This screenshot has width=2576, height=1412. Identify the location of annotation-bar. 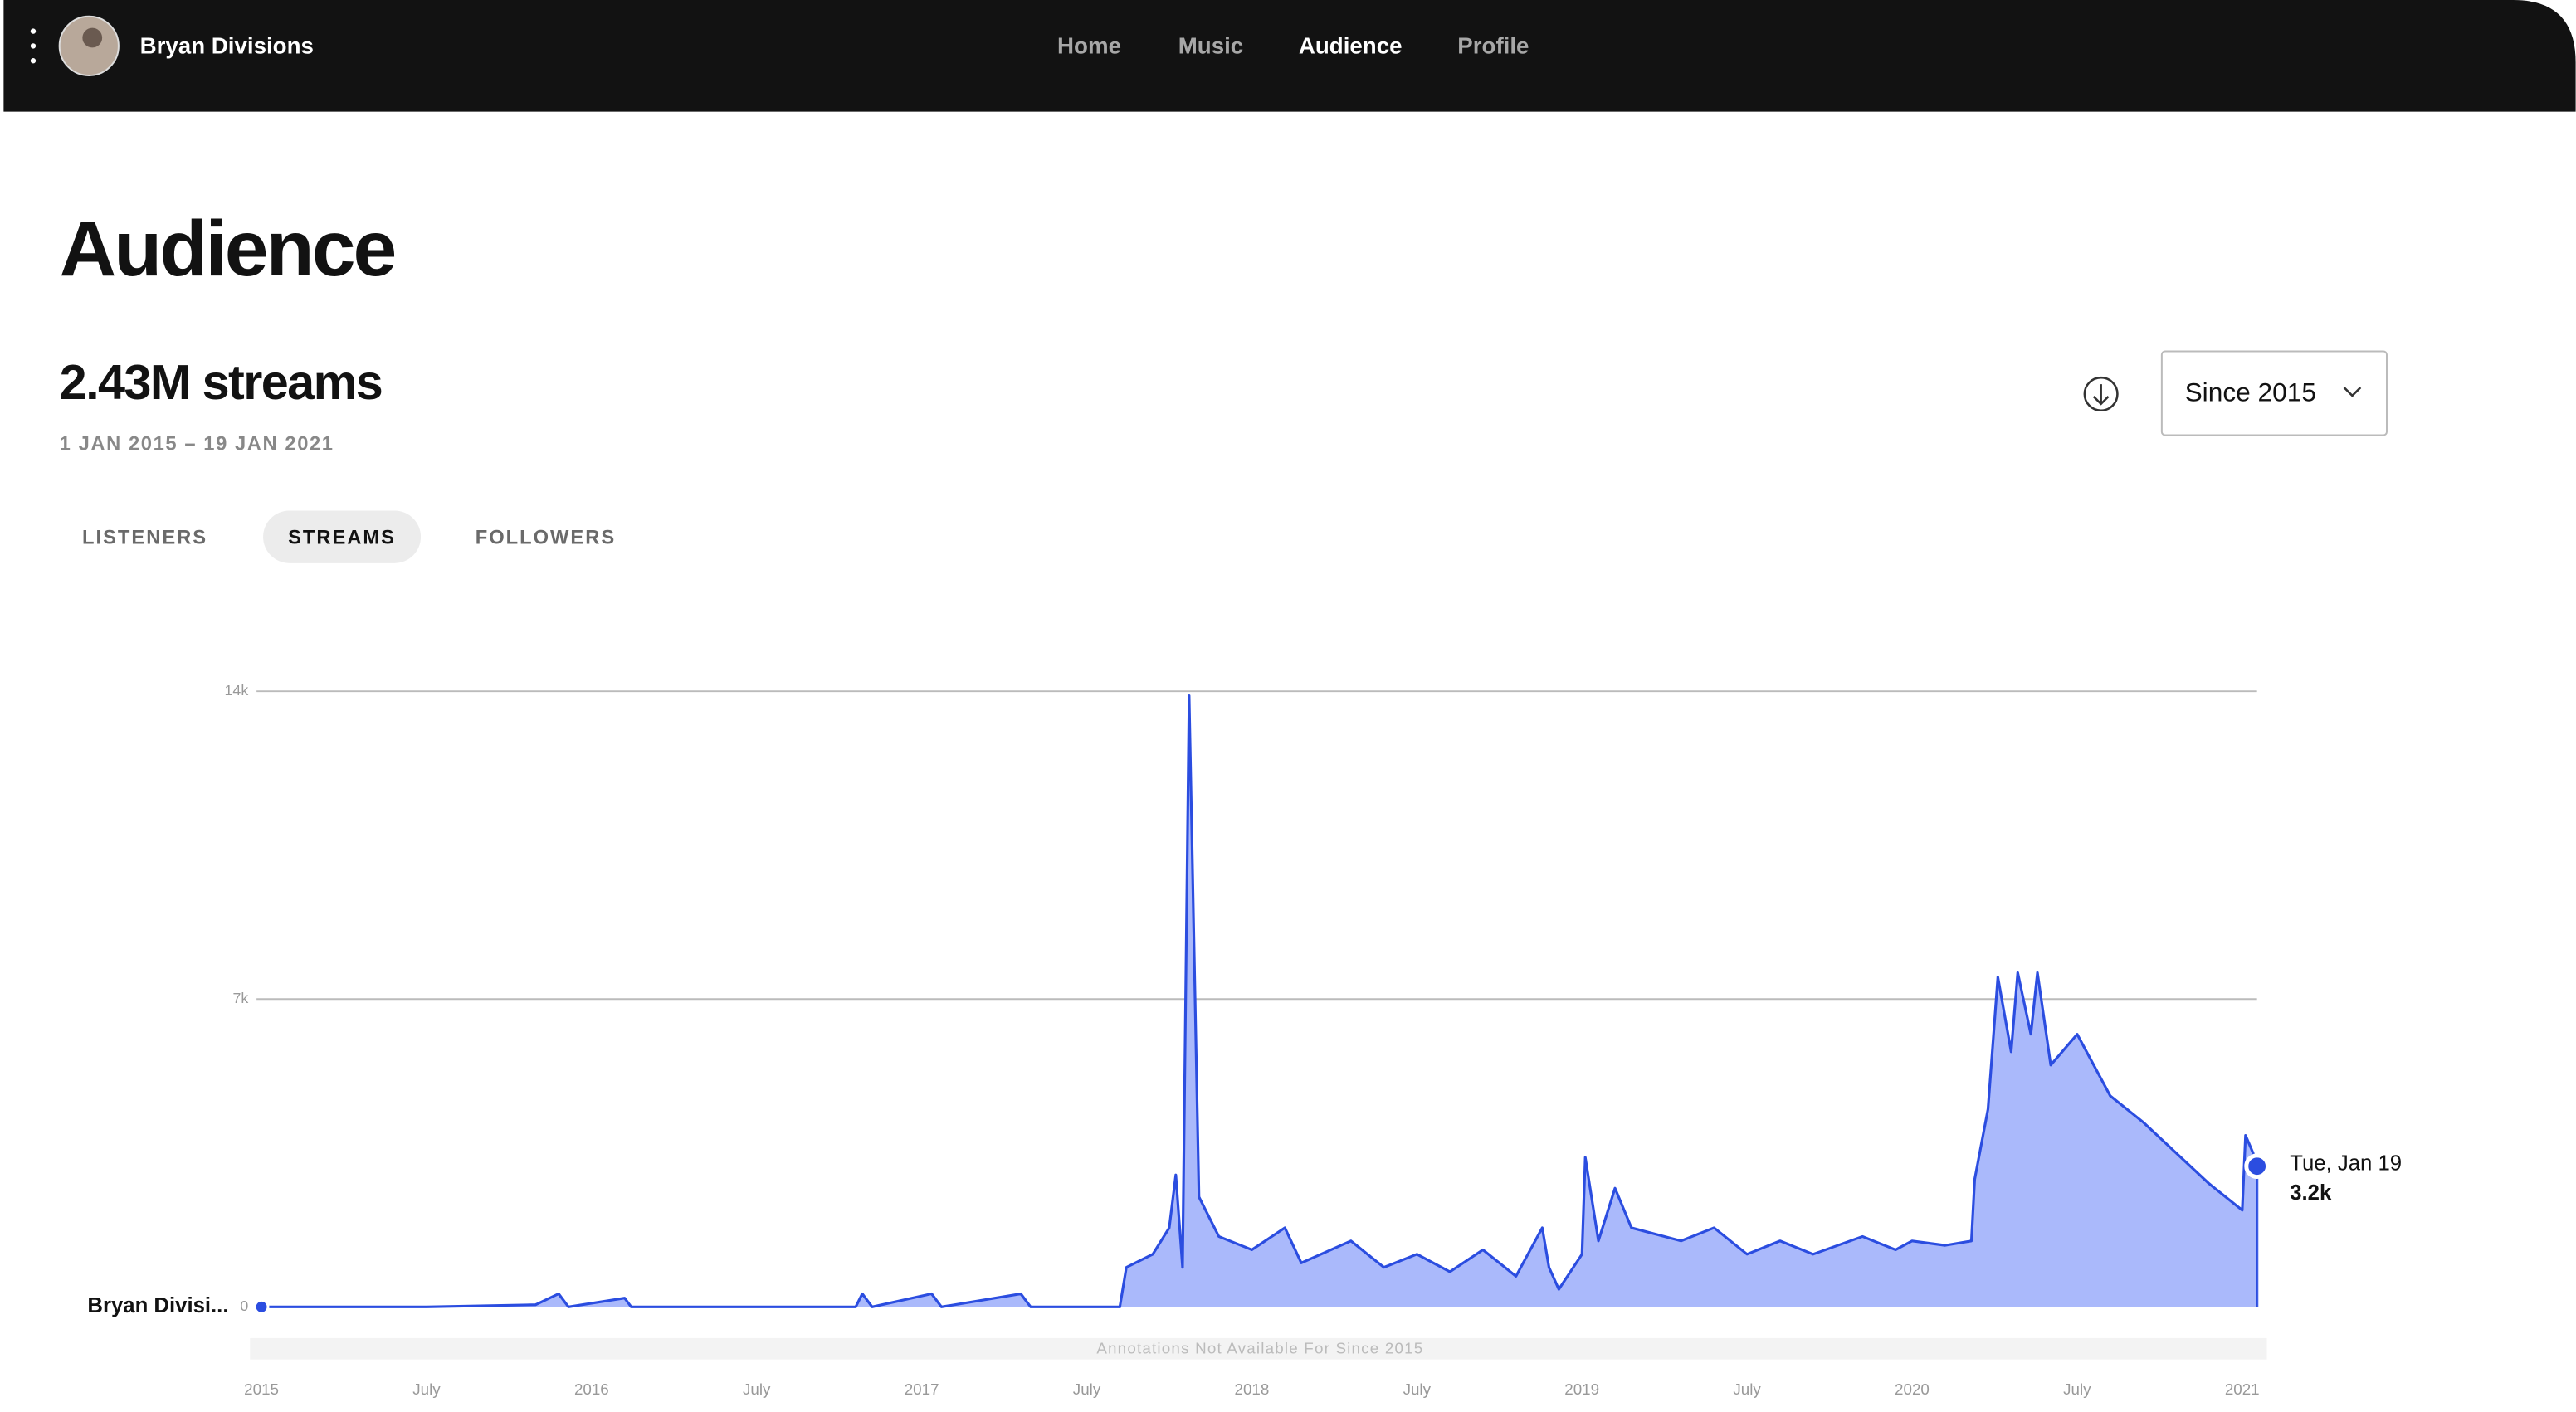
(1258, 1348).